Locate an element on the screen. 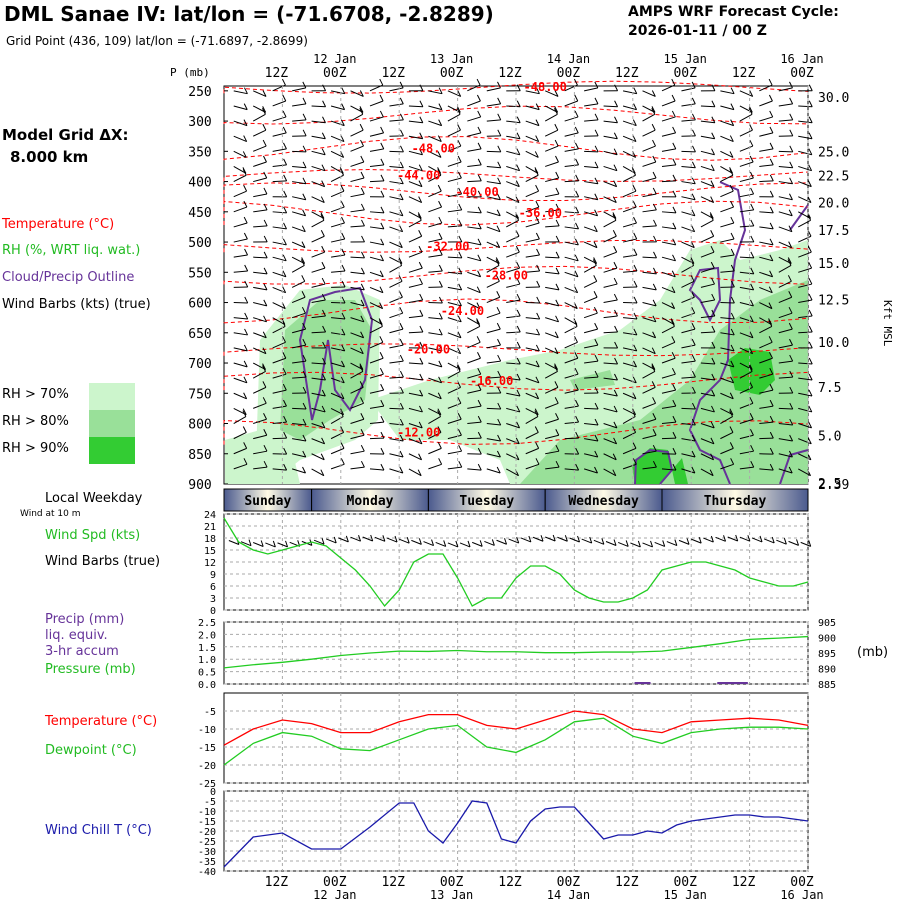 The height and width of the screenshot is (900, 900). precip-label: Precip (mm) is located at coordinates (85, 619).